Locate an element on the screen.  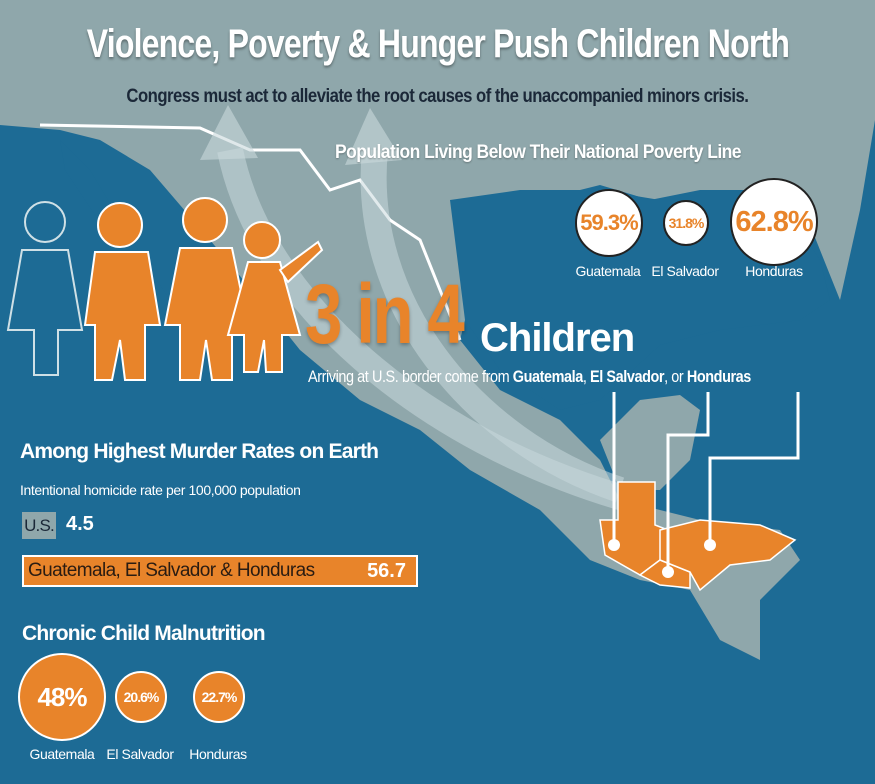
gulf-of-mexico is located at coordinates (640, 300).